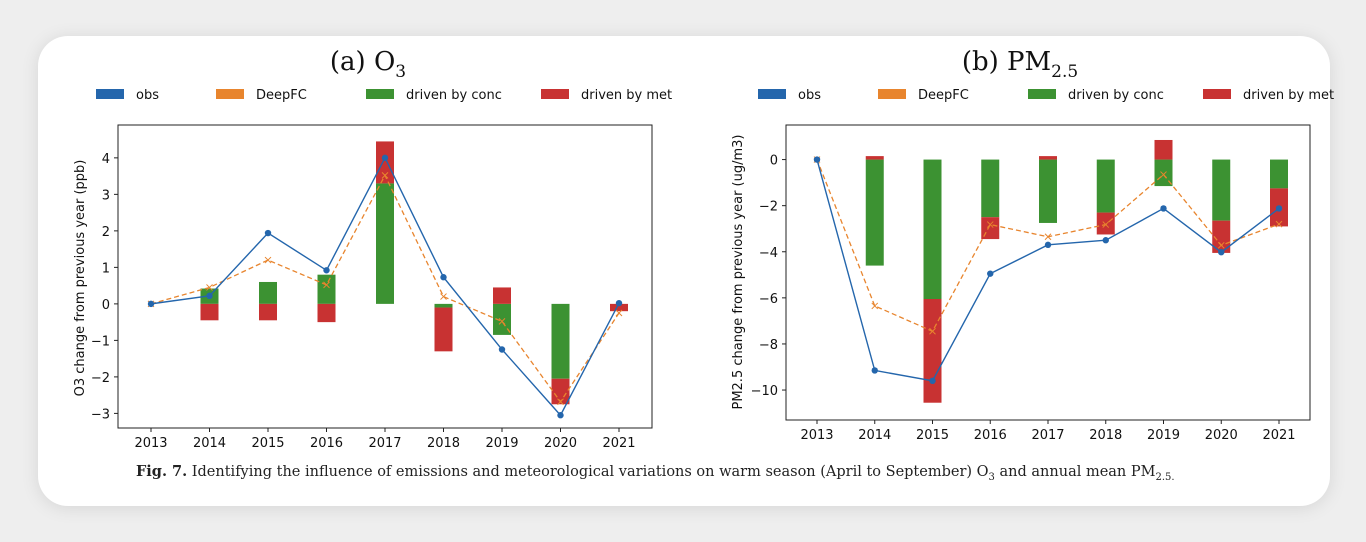  I want to click on panel-b-deepfc-marker-2017, so click(1048, 237).